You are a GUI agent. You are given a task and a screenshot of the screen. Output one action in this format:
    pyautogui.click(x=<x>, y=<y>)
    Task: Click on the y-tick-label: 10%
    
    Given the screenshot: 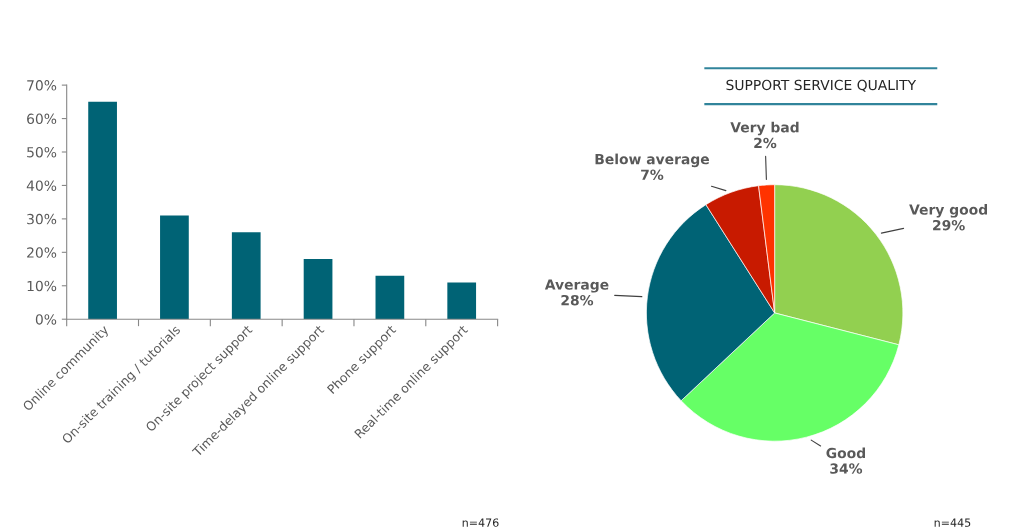 What is the action you would take?
    pyautogui.click(x=42, y=286)
    